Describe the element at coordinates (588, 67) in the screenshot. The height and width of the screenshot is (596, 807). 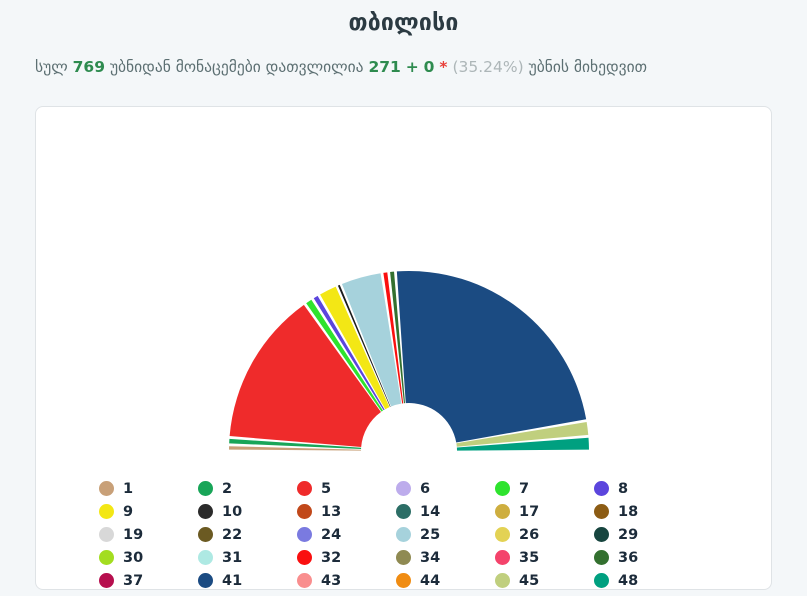
I see `summary-suffix: უბნის მიხედვით` at that location.